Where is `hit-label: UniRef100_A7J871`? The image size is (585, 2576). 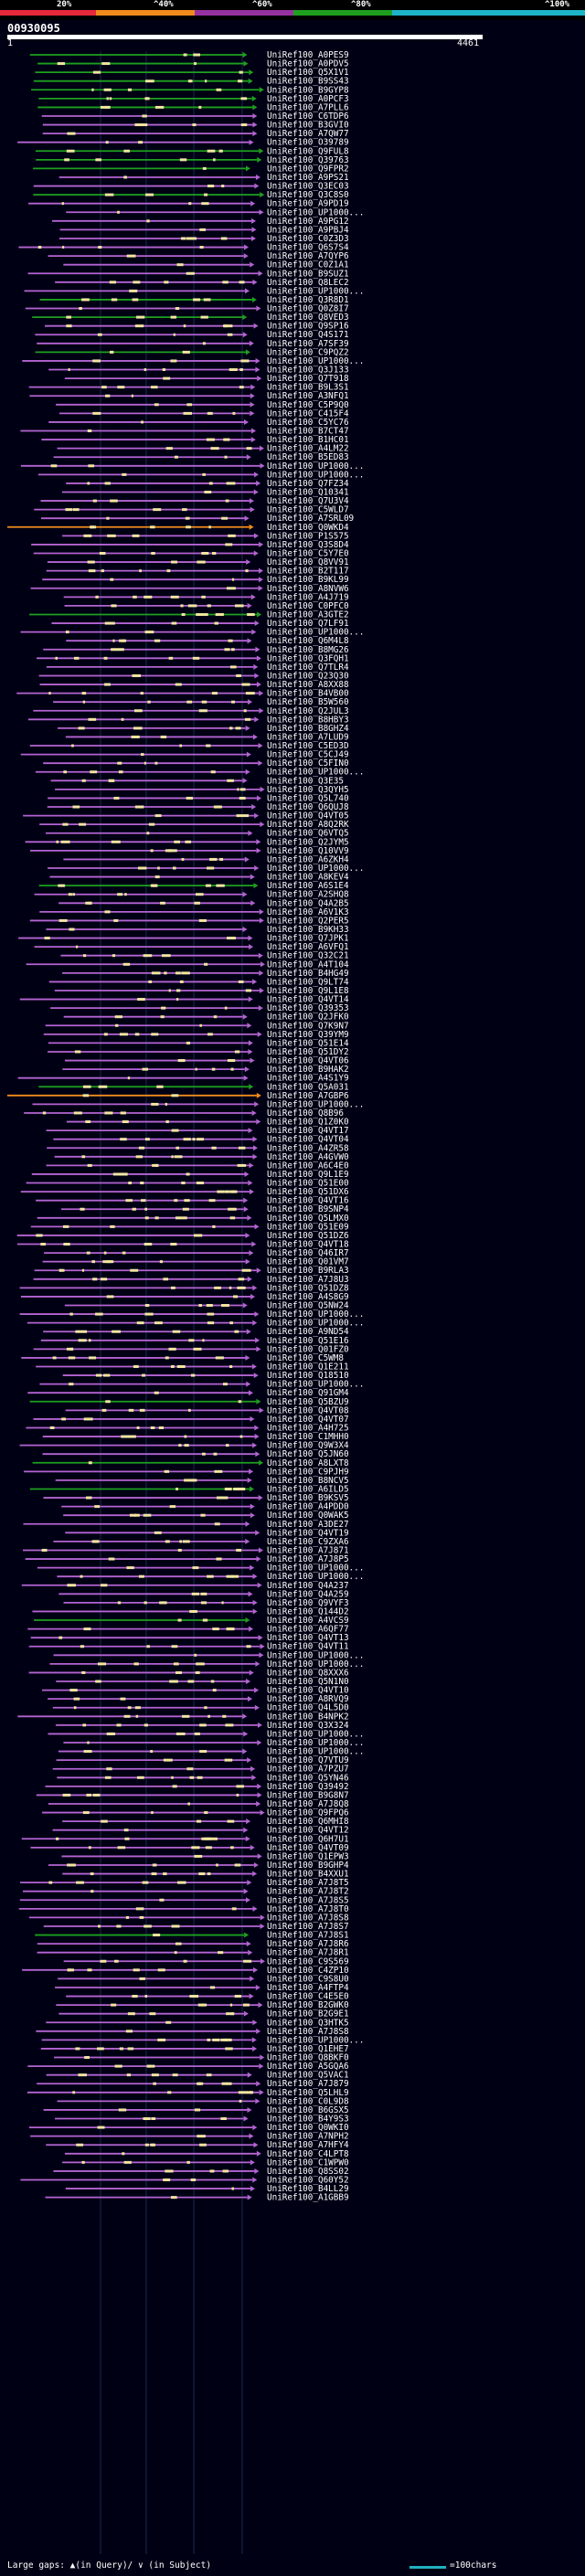 hit-label: UniRef100_A7J871 is located at coordinates (308, 1550).